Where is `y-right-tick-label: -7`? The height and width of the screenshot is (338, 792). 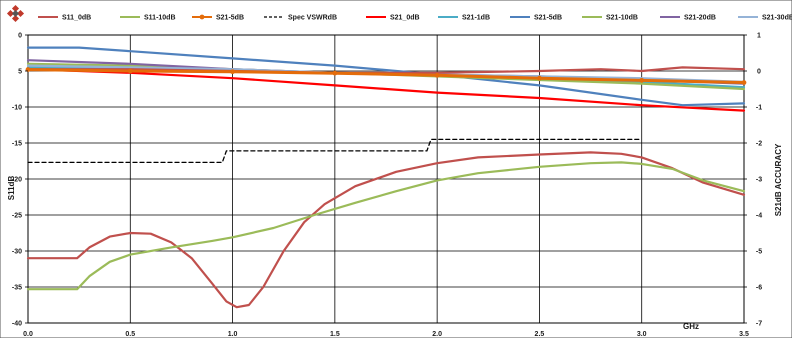
y-right-tick-label: -7 is located at coordinates (759, 324).